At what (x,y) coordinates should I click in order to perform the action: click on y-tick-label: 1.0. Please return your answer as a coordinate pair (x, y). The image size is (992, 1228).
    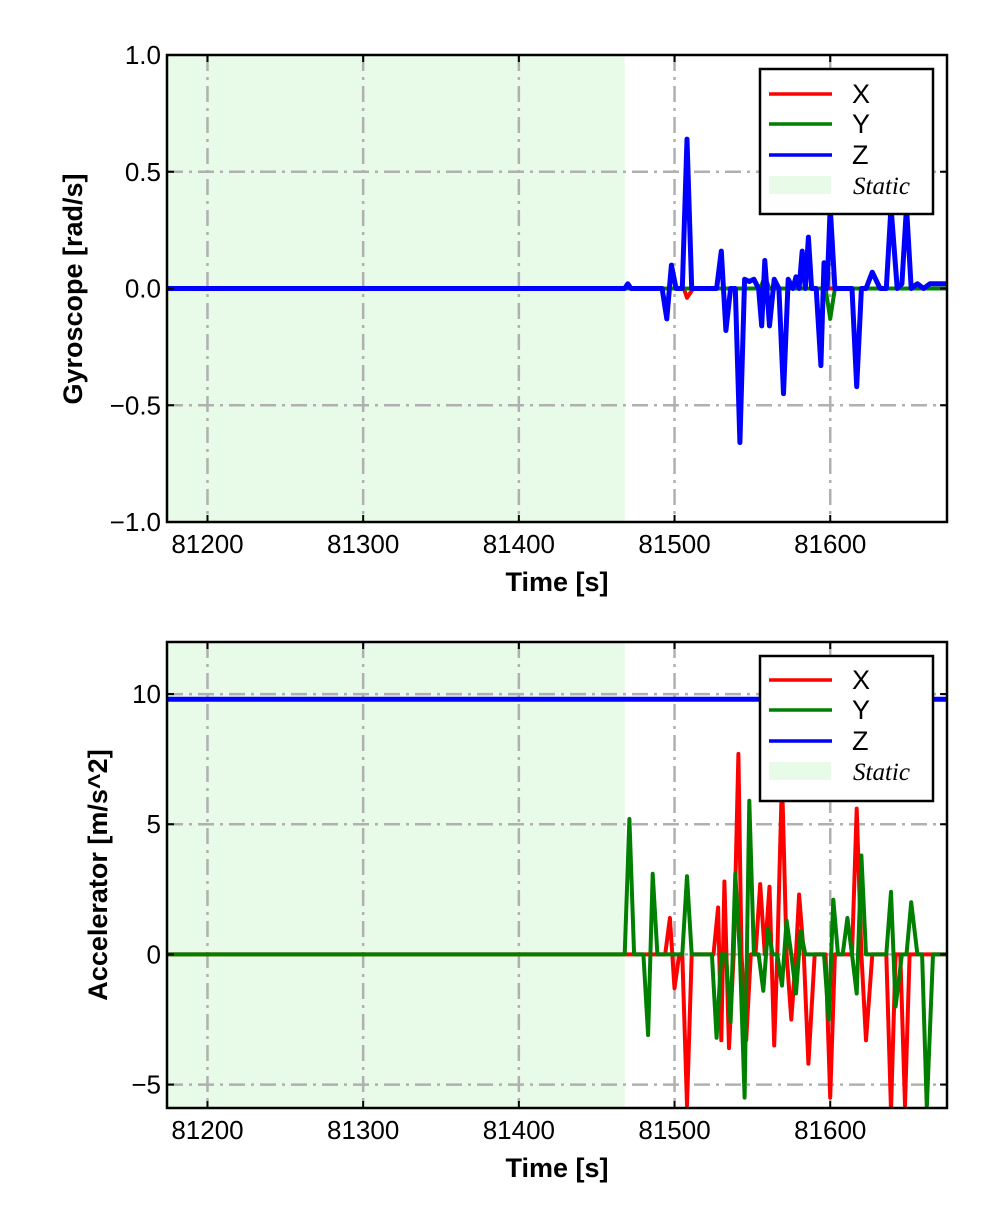
    Looking at the image, I should click on (143, 55).